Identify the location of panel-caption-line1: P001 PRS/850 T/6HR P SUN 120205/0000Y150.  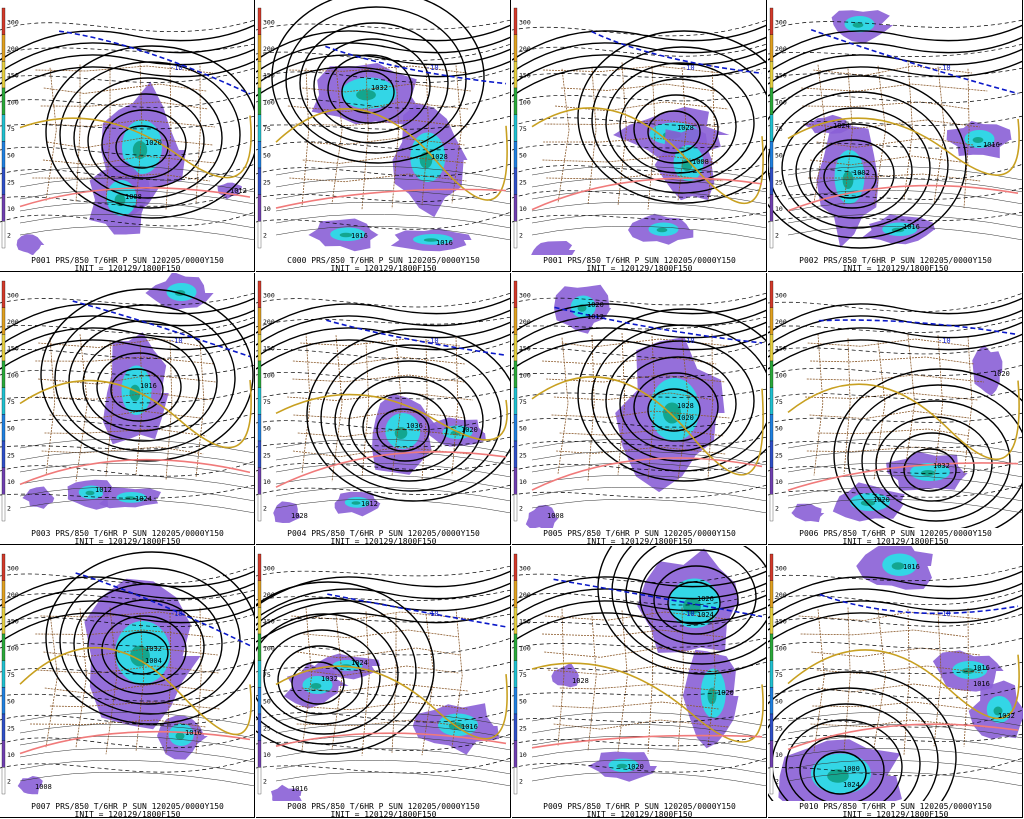
(127, 260).